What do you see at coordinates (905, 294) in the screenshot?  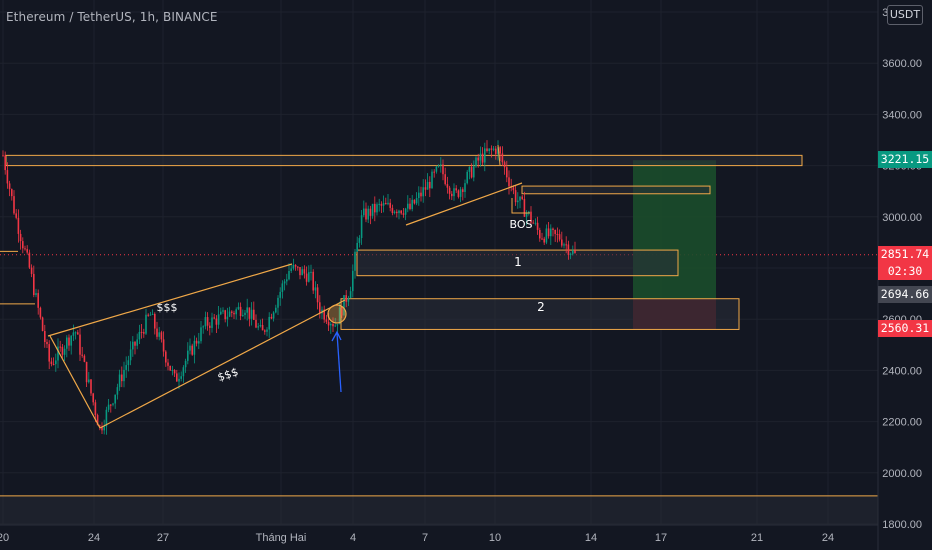 I see `price-tag: 2694.66` at bounding box center [905, 294].